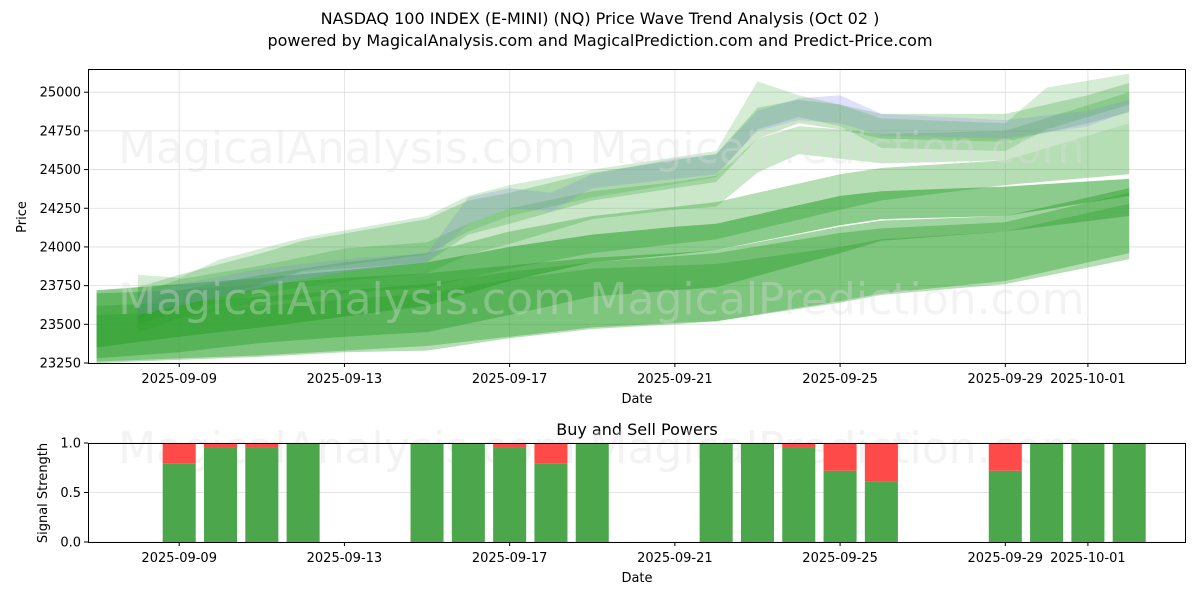 This screenshot has width=1200, height=600. Describe the element at coordinates (637, 429) in the screenshot. I see `signal-chart-title: Buy and Sell Powers` at that location.